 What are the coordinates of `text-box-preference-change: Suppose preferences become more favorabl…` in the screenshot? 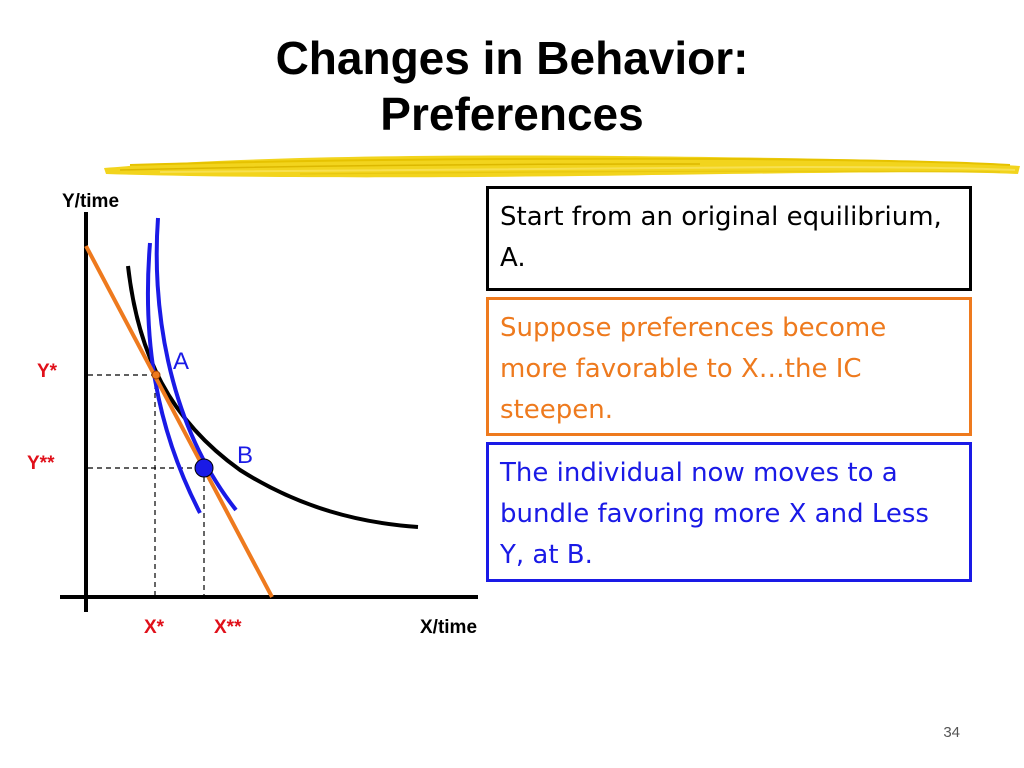 It's located at (729, 366).